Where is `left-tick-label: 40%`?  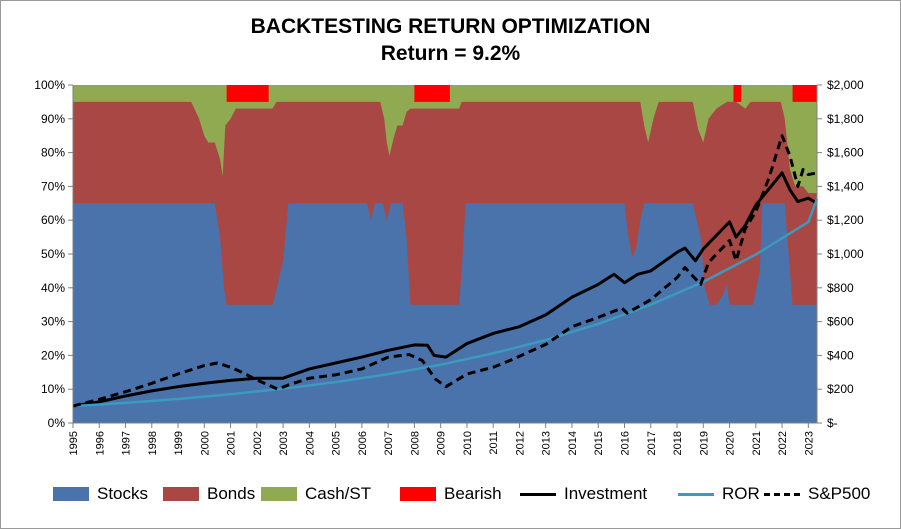 left-tick-label: 40% is located at coordinates (53, 288).